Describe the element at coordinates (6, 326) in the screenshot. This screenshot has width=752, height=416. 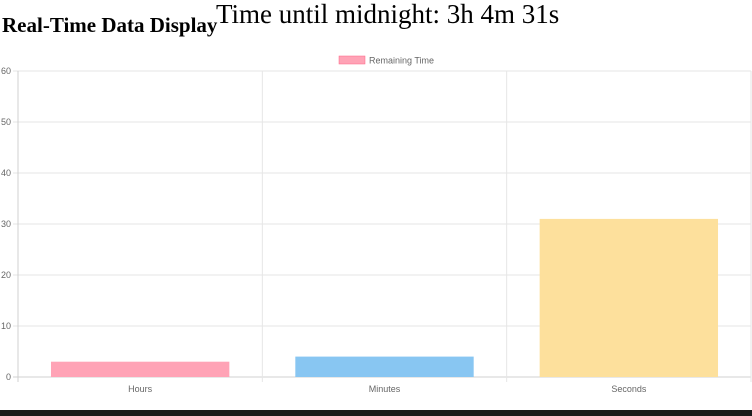
I see `y-tick-label: 10` at that location.